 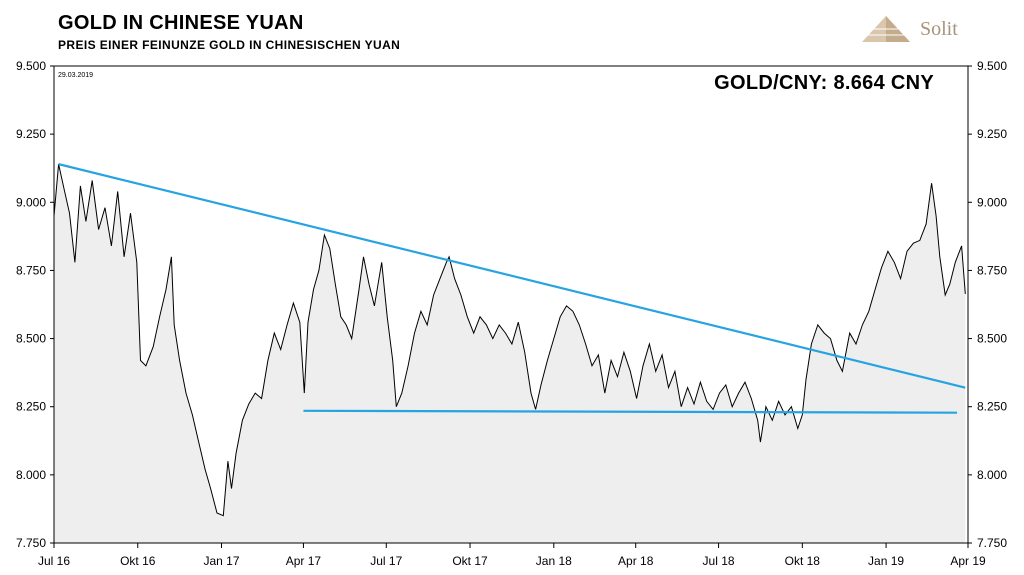 What do you see at coordinates (54, 561) in the screenshot?
I see `x-tick-label: Jul 16` at bounding box center [54, 561].